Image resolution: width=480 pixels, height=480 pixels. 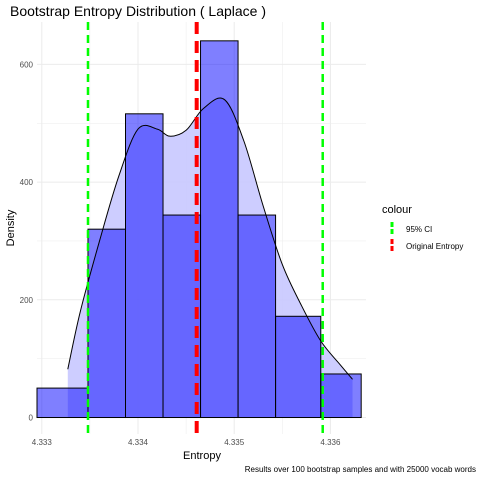 I want to click on x-tick-label: 4.335, so click(x=234, y=442).